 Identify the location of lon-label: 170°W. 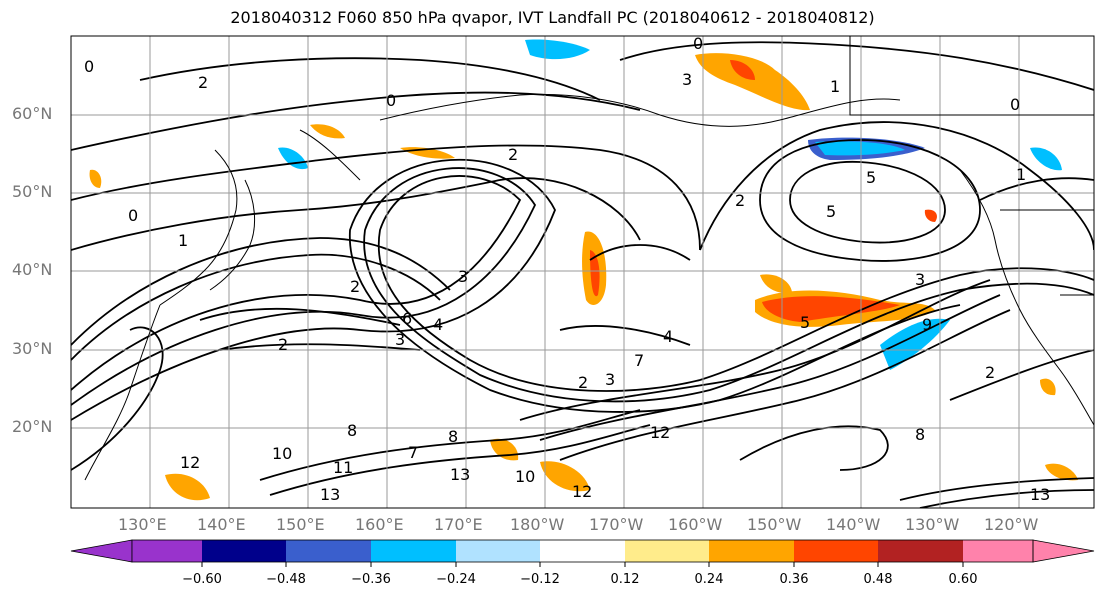
(616, 524).